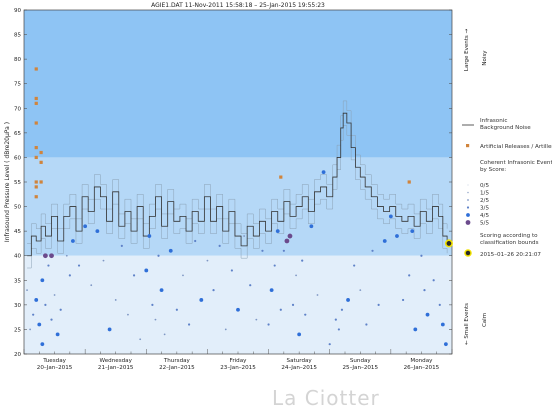 This screenshot has height=410, width=552. What do you see at coordinates (17, 134) in the screenshot?
I see `y-tick-label: 65` at bounding box center [17, 134].